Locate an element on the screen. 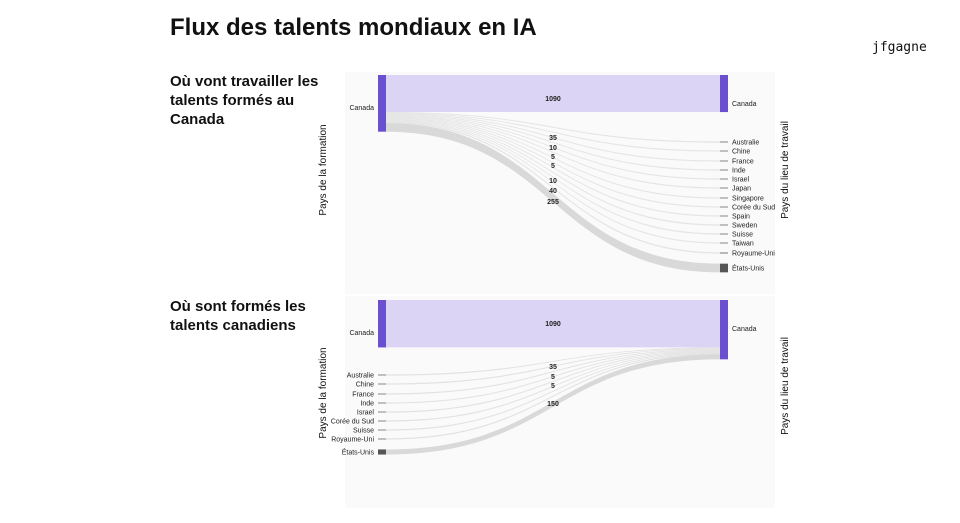 This screenshot has height=523, width=960. node-target-taiwan is located at coordinates (724, 243).